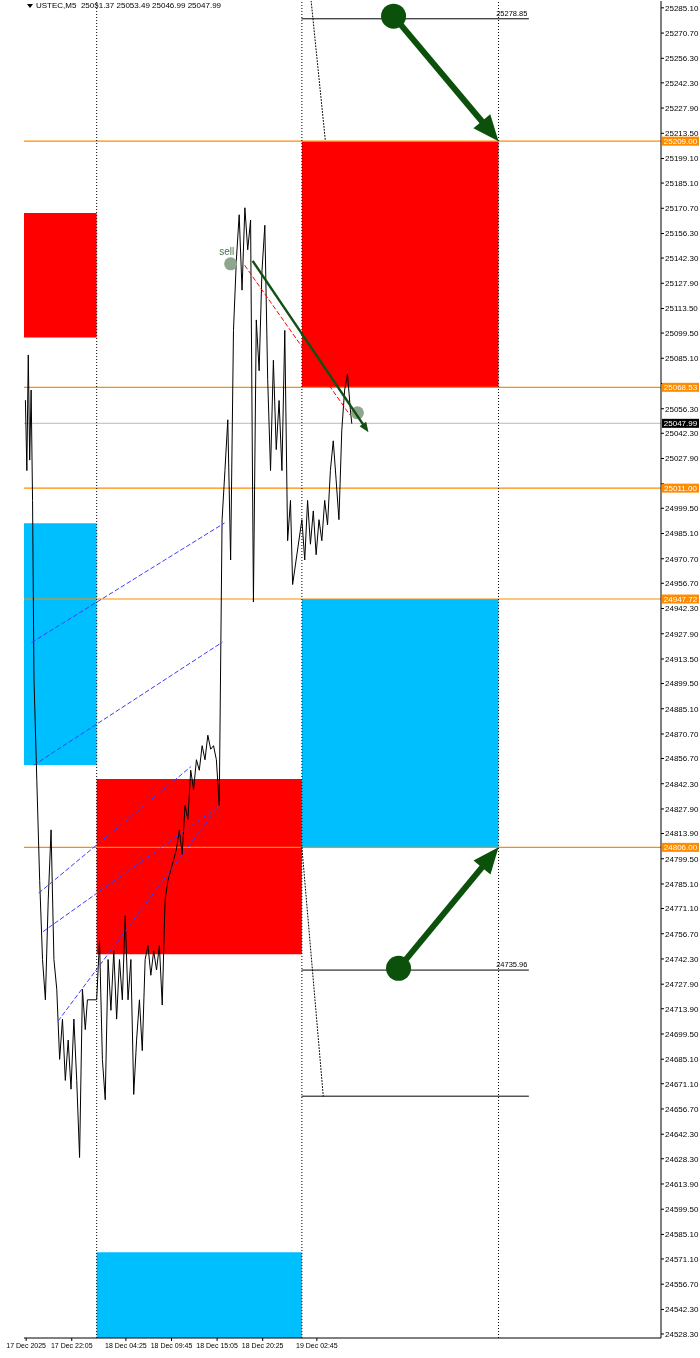 This screenshot has width=700, height=1358. What do you see at coordinates (227, 251) in the screenshot?
I see `annotation: sell` at bounding box center [227, 251].